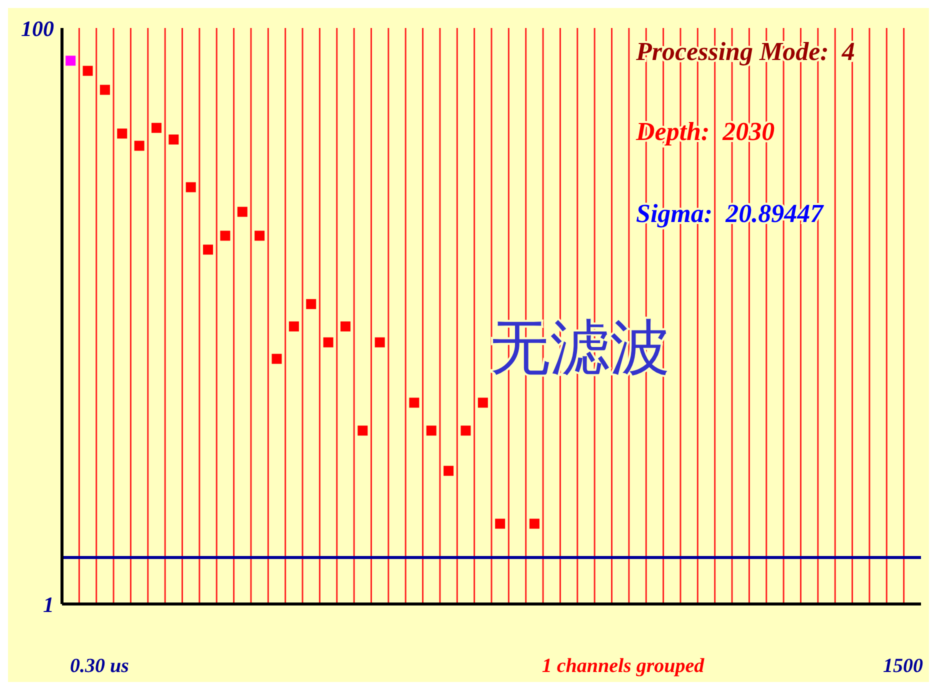  What do you see at coordinates (48, 604) in the screenshot?
I see `y-tick-label: 1` at bounding box center [48, 604].